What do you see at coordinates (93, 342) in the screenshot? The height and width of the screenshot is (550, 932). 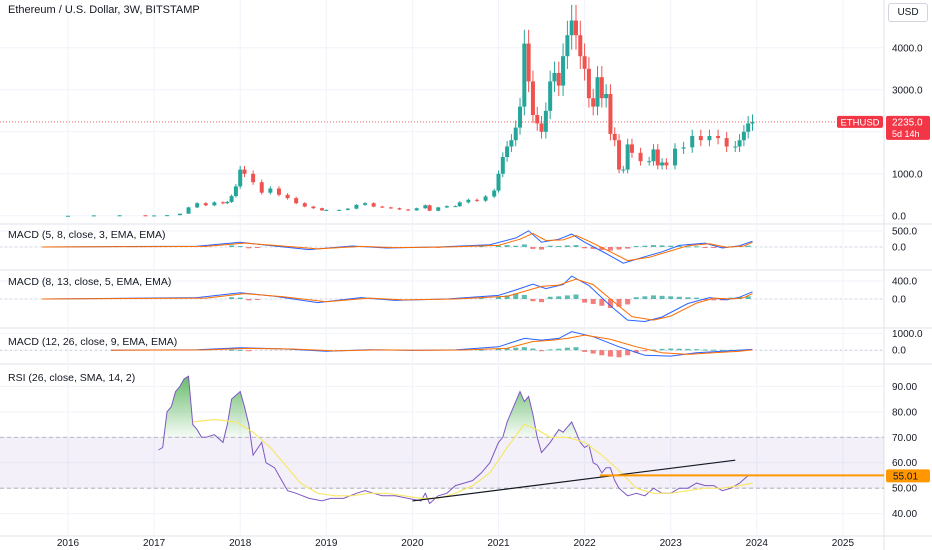 I see `macd-3-label: MACD (12, 26, close, 9, EMA, EMA)` at bounding box center [93, 342].